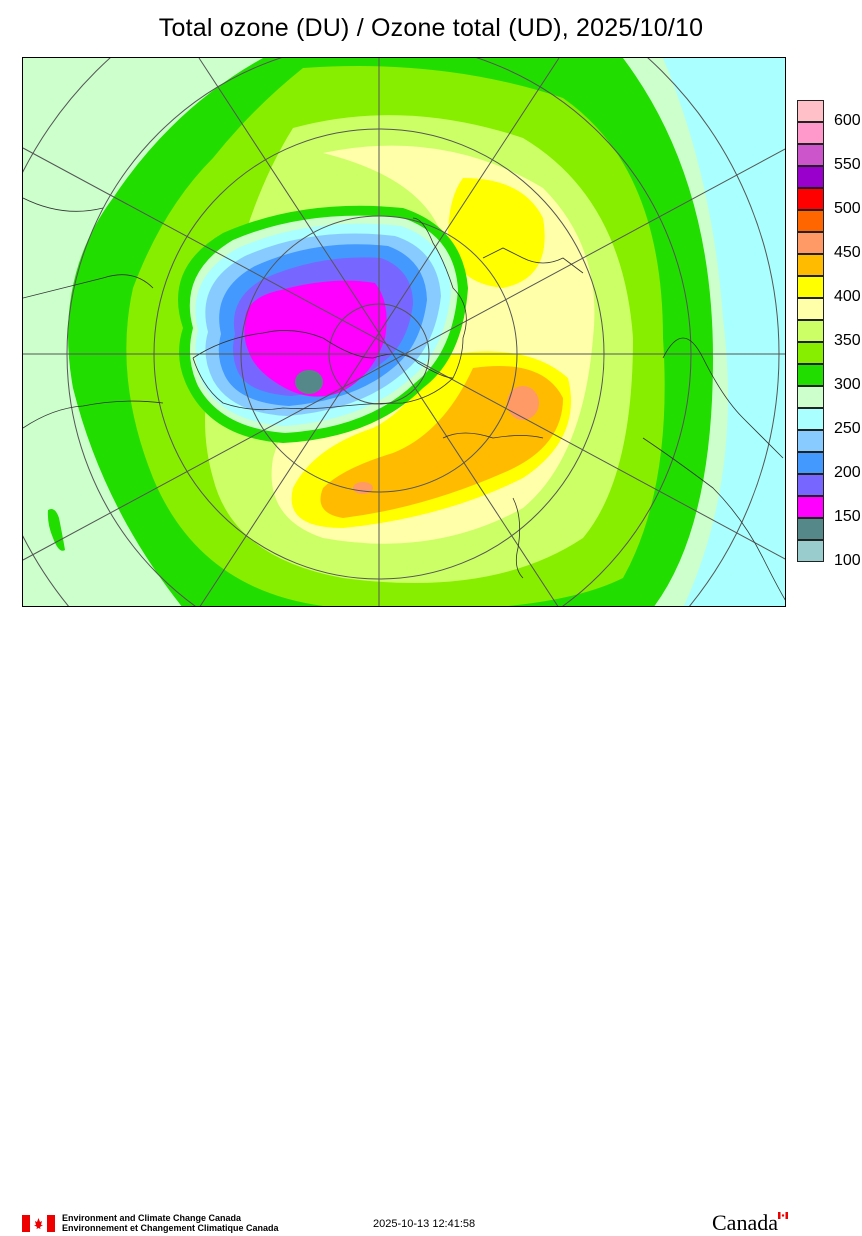 The width and height of the screenshot is (862, 1236). I want to click on legend-label: 100, so click(847, 560).